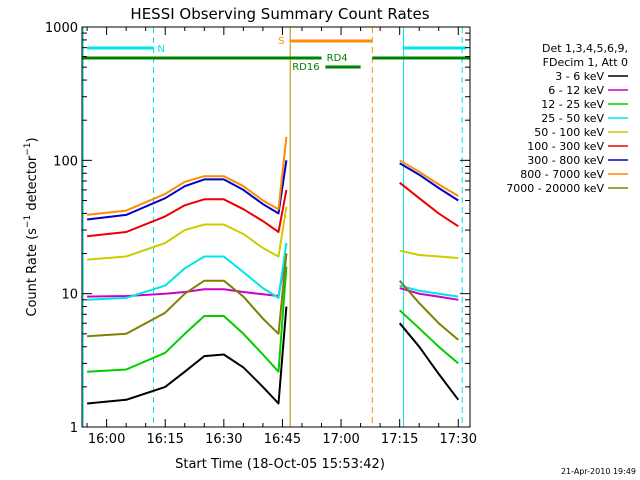 The height and width of the screenshot is (480, 640). I want to click on rd4-label: RD4, so click(337, 58).